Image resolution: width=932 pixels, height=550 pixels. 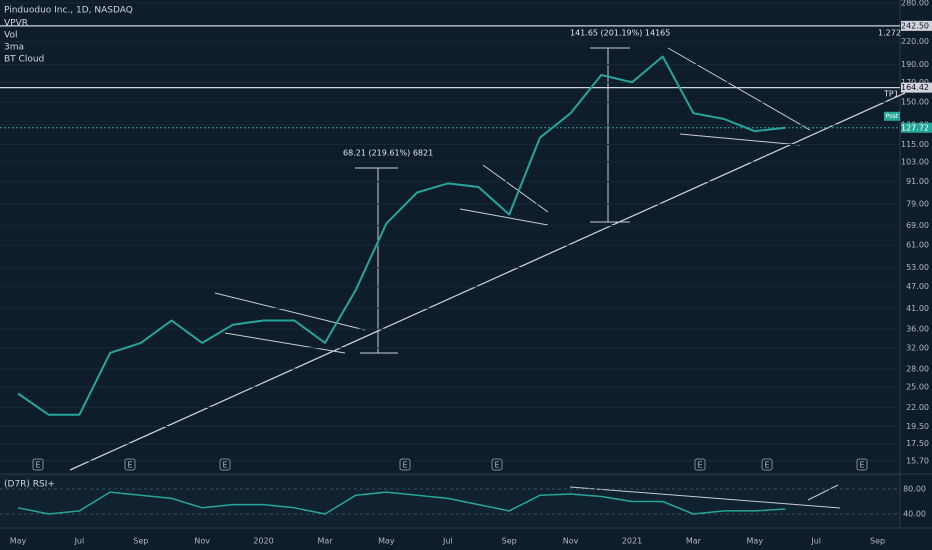 What do you see at coordinates (823, 492) in the screenshot?
I see `arrow` at bounding box center [823, 492].